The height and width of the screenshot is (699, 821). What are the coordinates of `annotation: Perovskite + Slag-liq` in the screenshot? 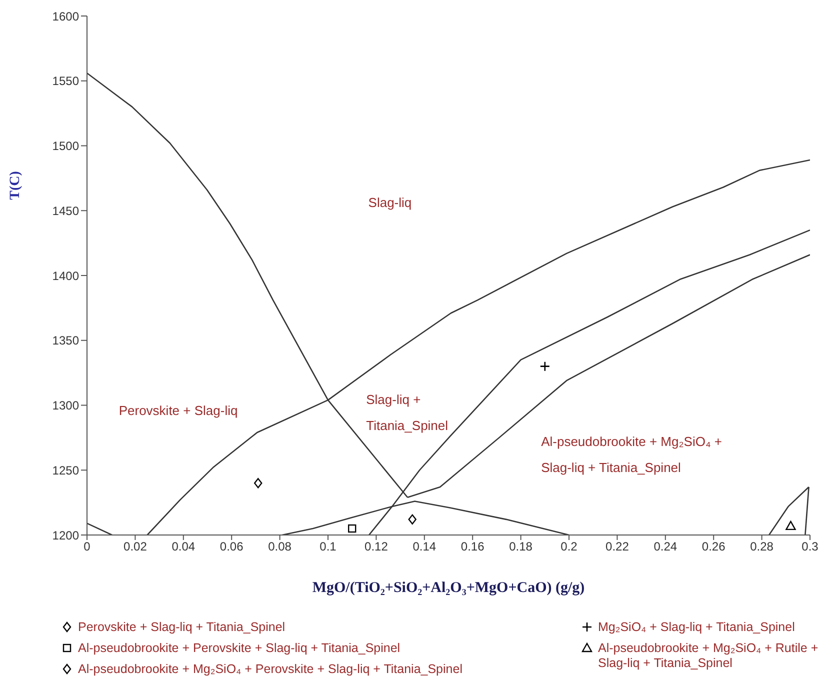 It's located at (178, 411).